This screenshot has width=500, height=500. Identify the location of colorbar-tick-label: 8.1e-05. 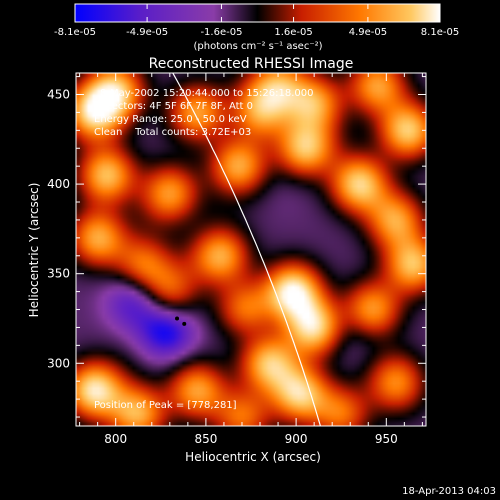
(440, 32).